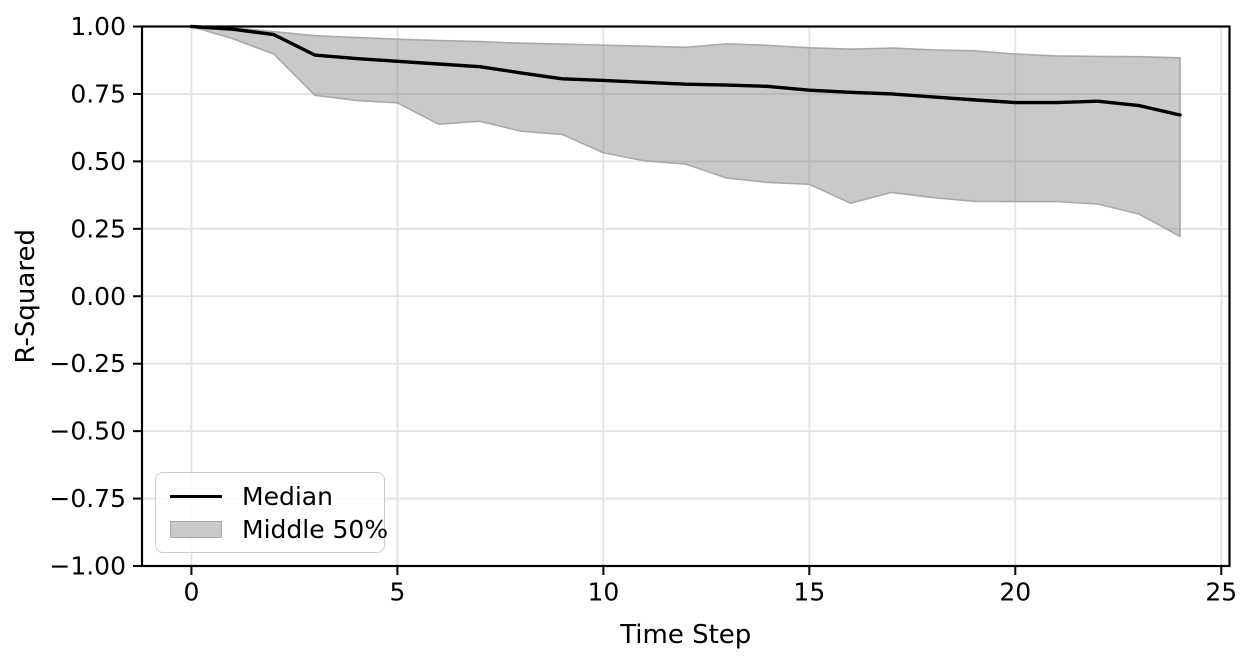 This screenshot has height=658, width=1252. I want to click on y-tick-label: 0.75, so click(98, 93).